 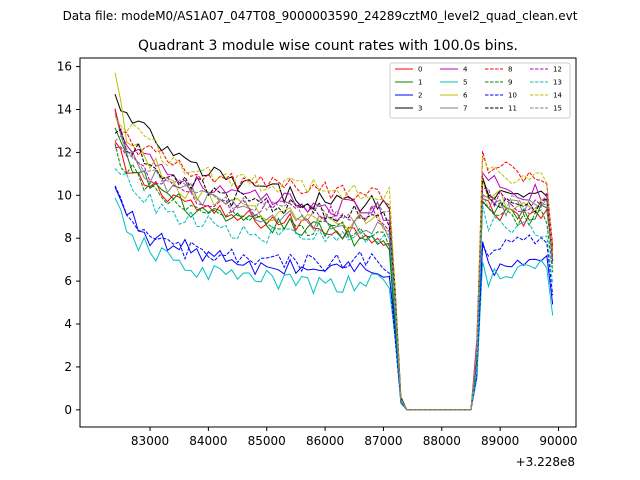 I want to click on legend-label-6: 6, so click(x=465, y=96).